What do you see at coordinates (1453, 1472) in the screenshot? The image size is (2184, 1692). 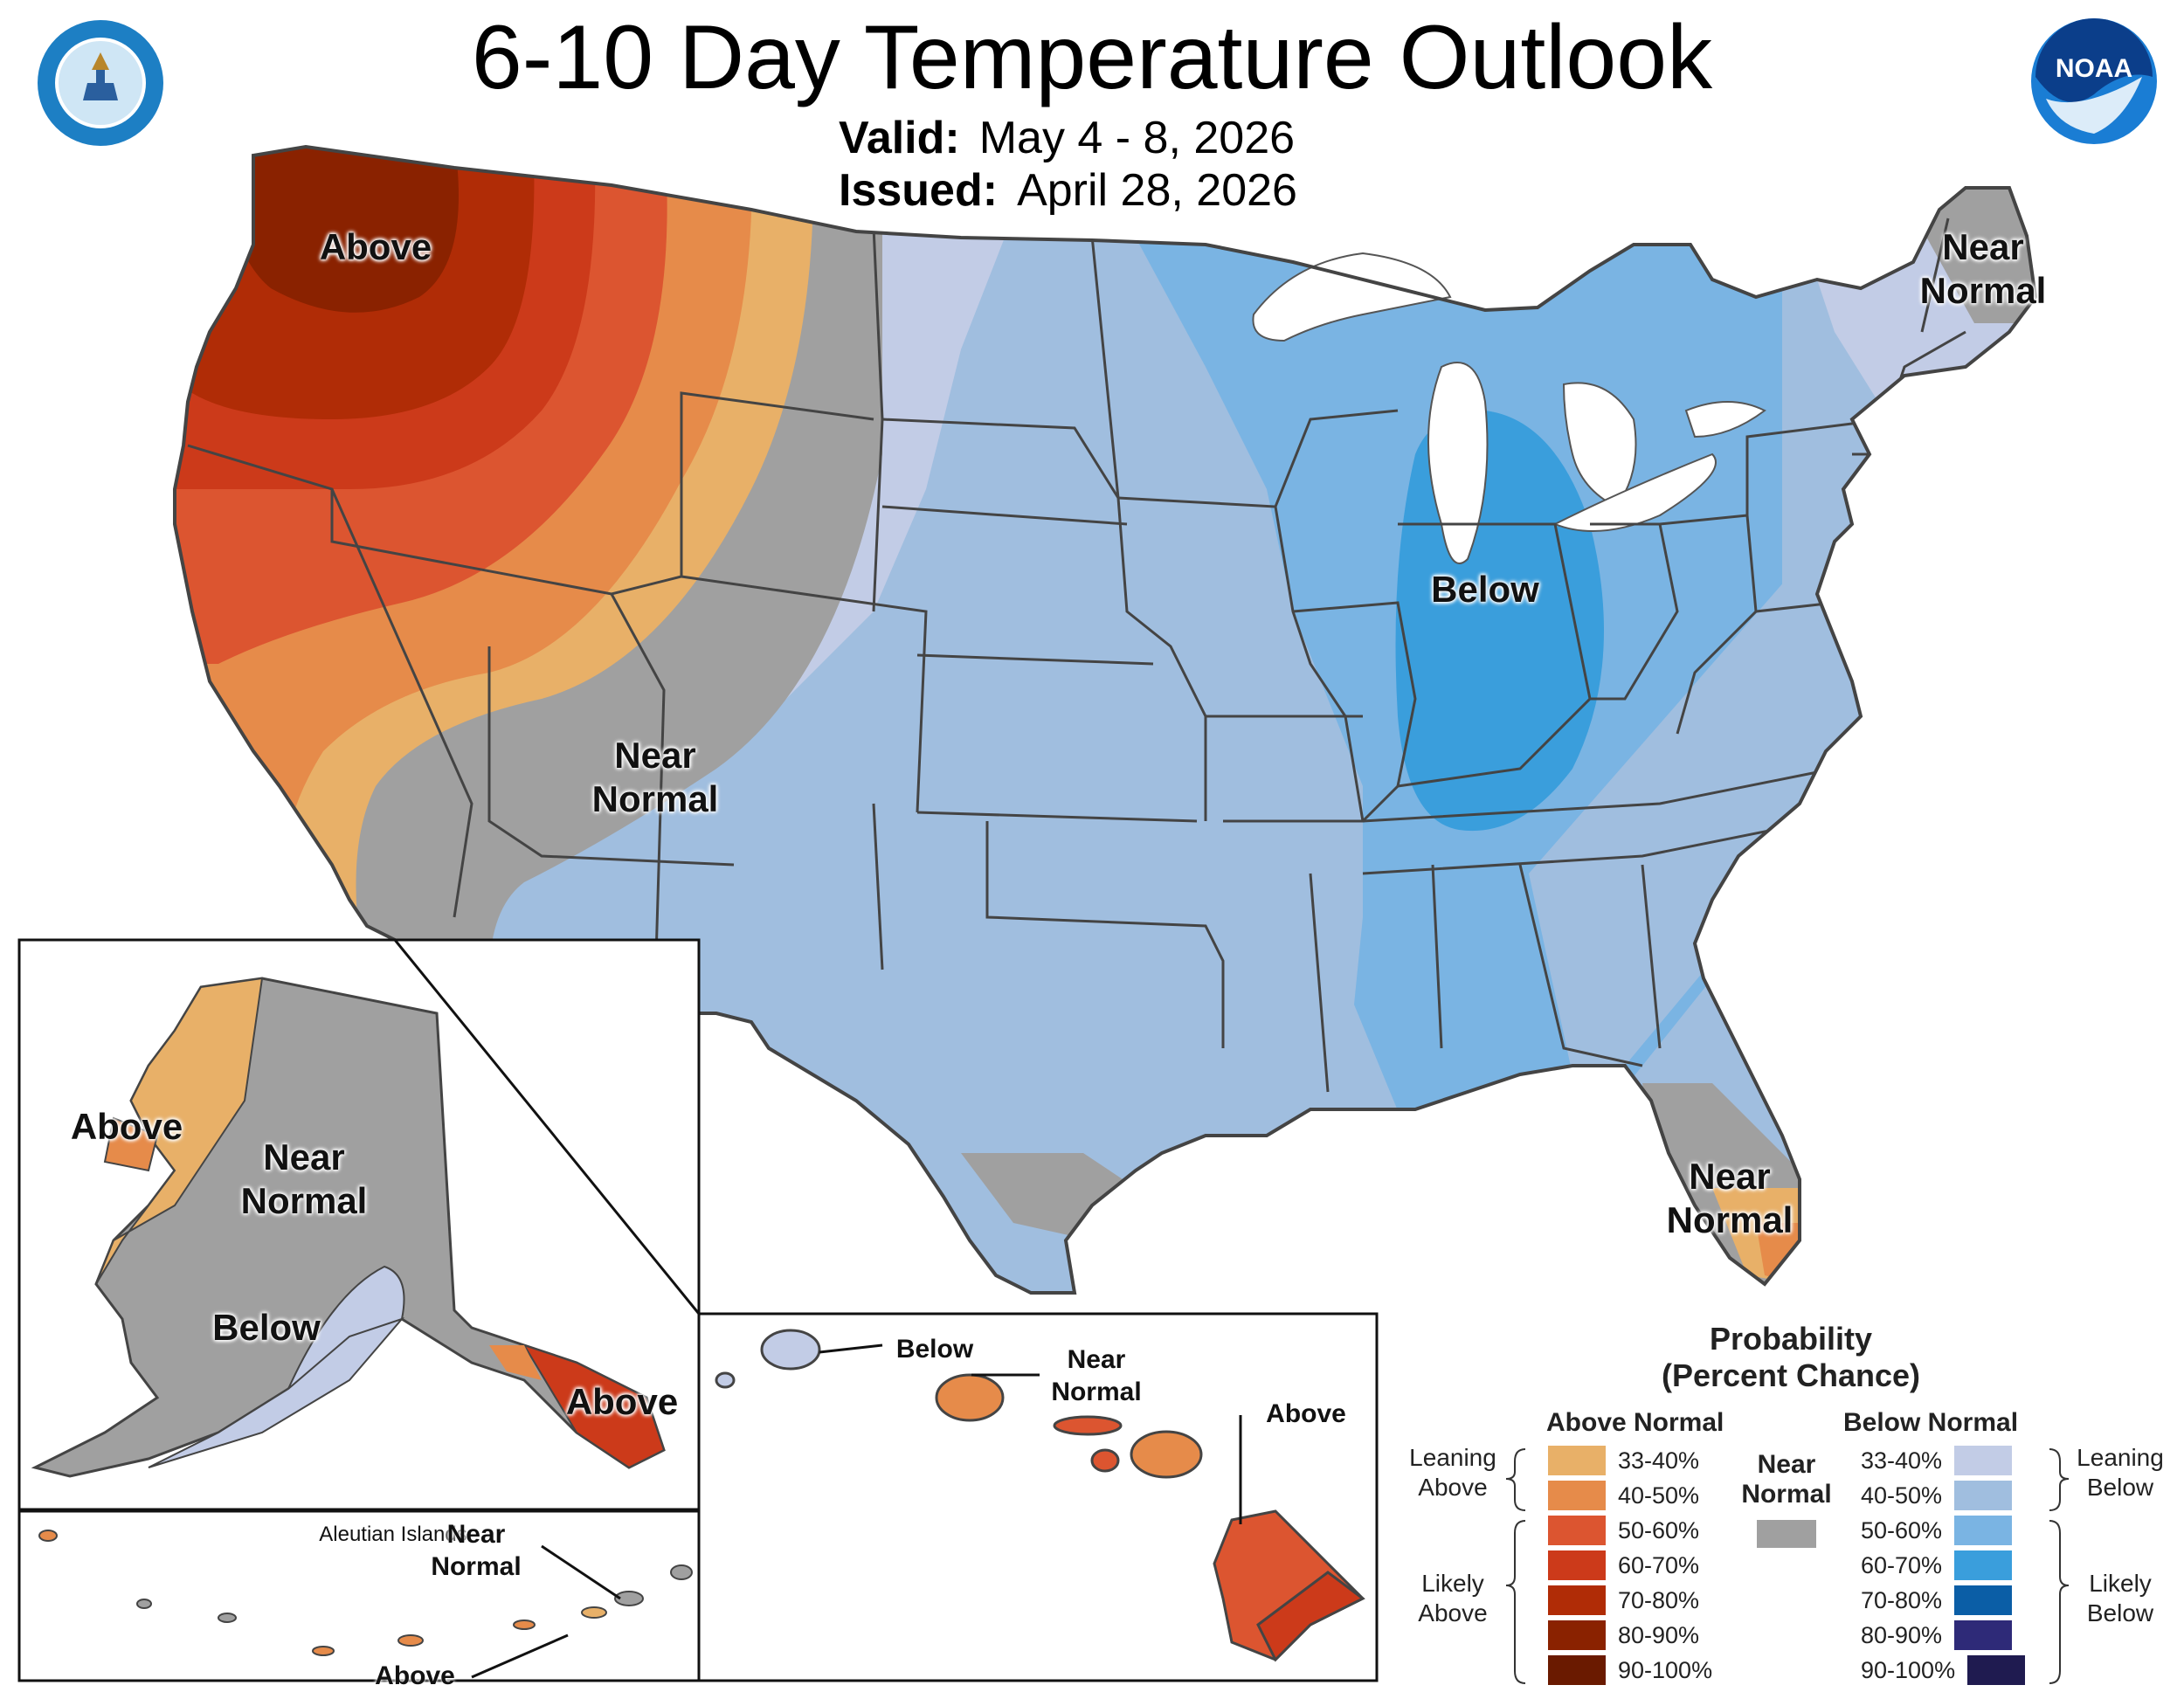 I see `legend-leaning-above: Leaning Above` at bounding box center [1453, 1472].